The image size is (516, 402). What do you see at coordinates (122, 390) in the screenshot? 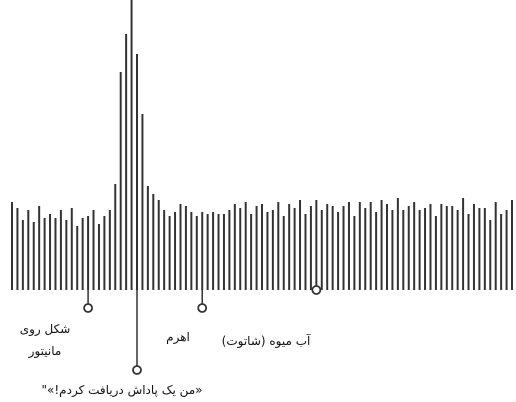
I see `event-label: «من یک پاداش دریافت کردم!»"` at bounding box center [122, 390].